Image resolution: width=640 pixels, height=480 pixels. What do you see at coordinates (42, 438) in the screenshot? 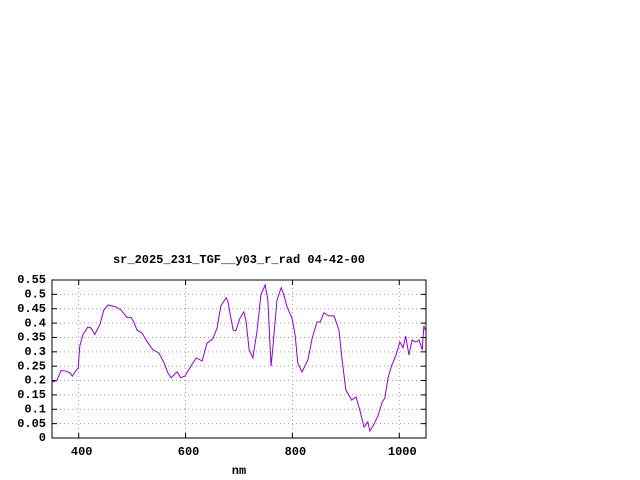
I see `y-tick-label: 0` at bounding box center [42, 438].